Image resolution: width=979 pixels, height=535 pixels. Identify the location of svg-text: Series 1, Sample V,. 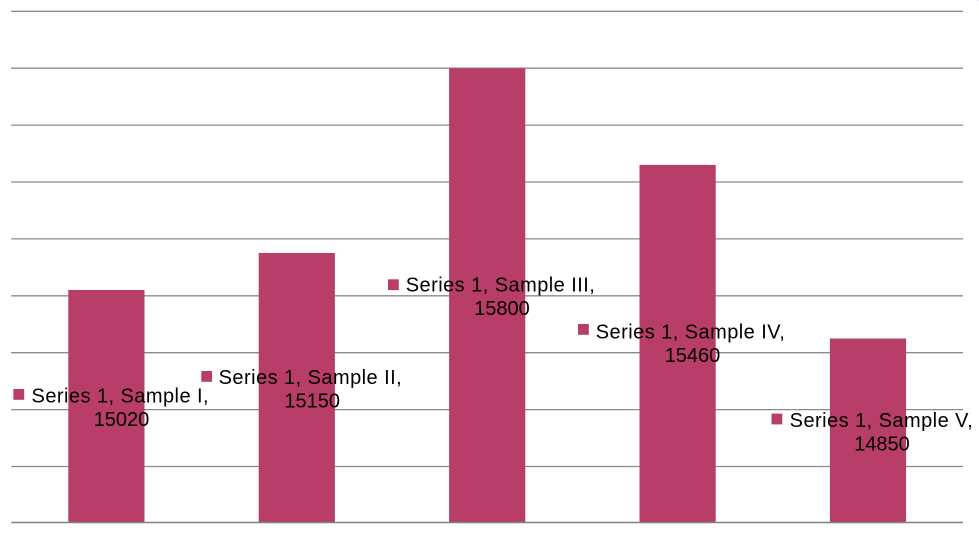
(881, 421).